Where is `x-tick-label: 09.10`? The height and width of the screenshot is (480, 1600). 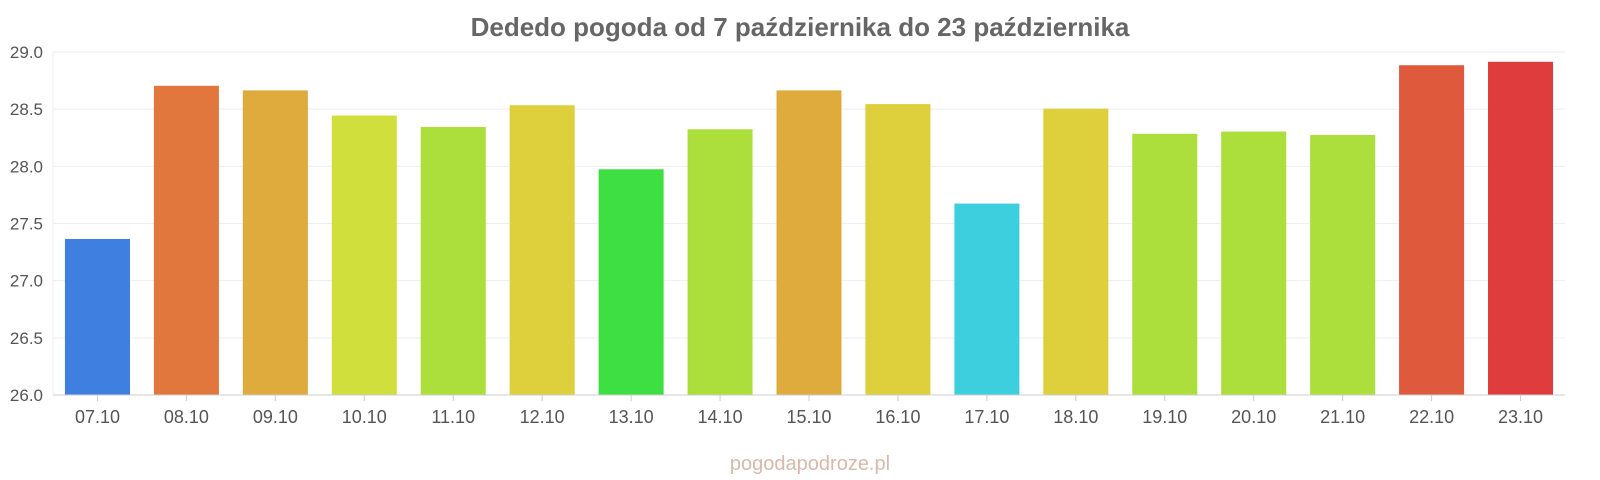 x-tick-label: 09.10 is located at coordinates (275, 417).